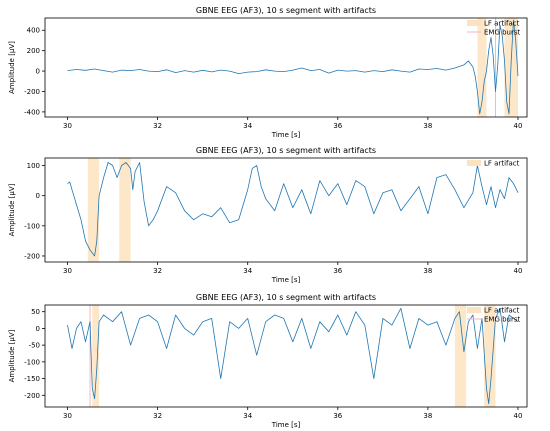 Image resolution: width=550 pixels, height=431 pixels. Describe the element at coordinates (33, 51) in the screenshot. I see `y-tick-label: 200` at that location.